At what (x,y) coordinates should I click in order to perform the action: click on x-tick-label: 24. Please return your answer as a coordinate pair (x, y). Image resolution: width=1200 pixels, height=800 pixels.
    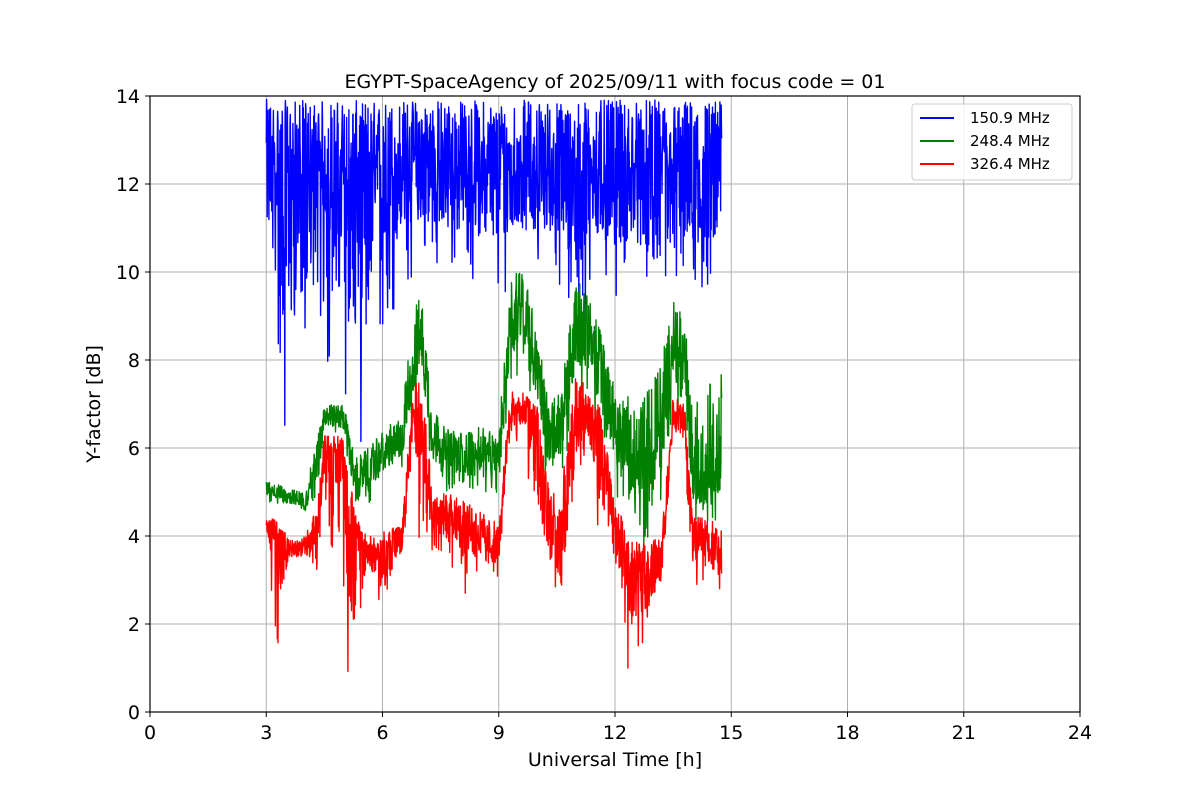
    Looking at the image, I should click on (1080, 733).